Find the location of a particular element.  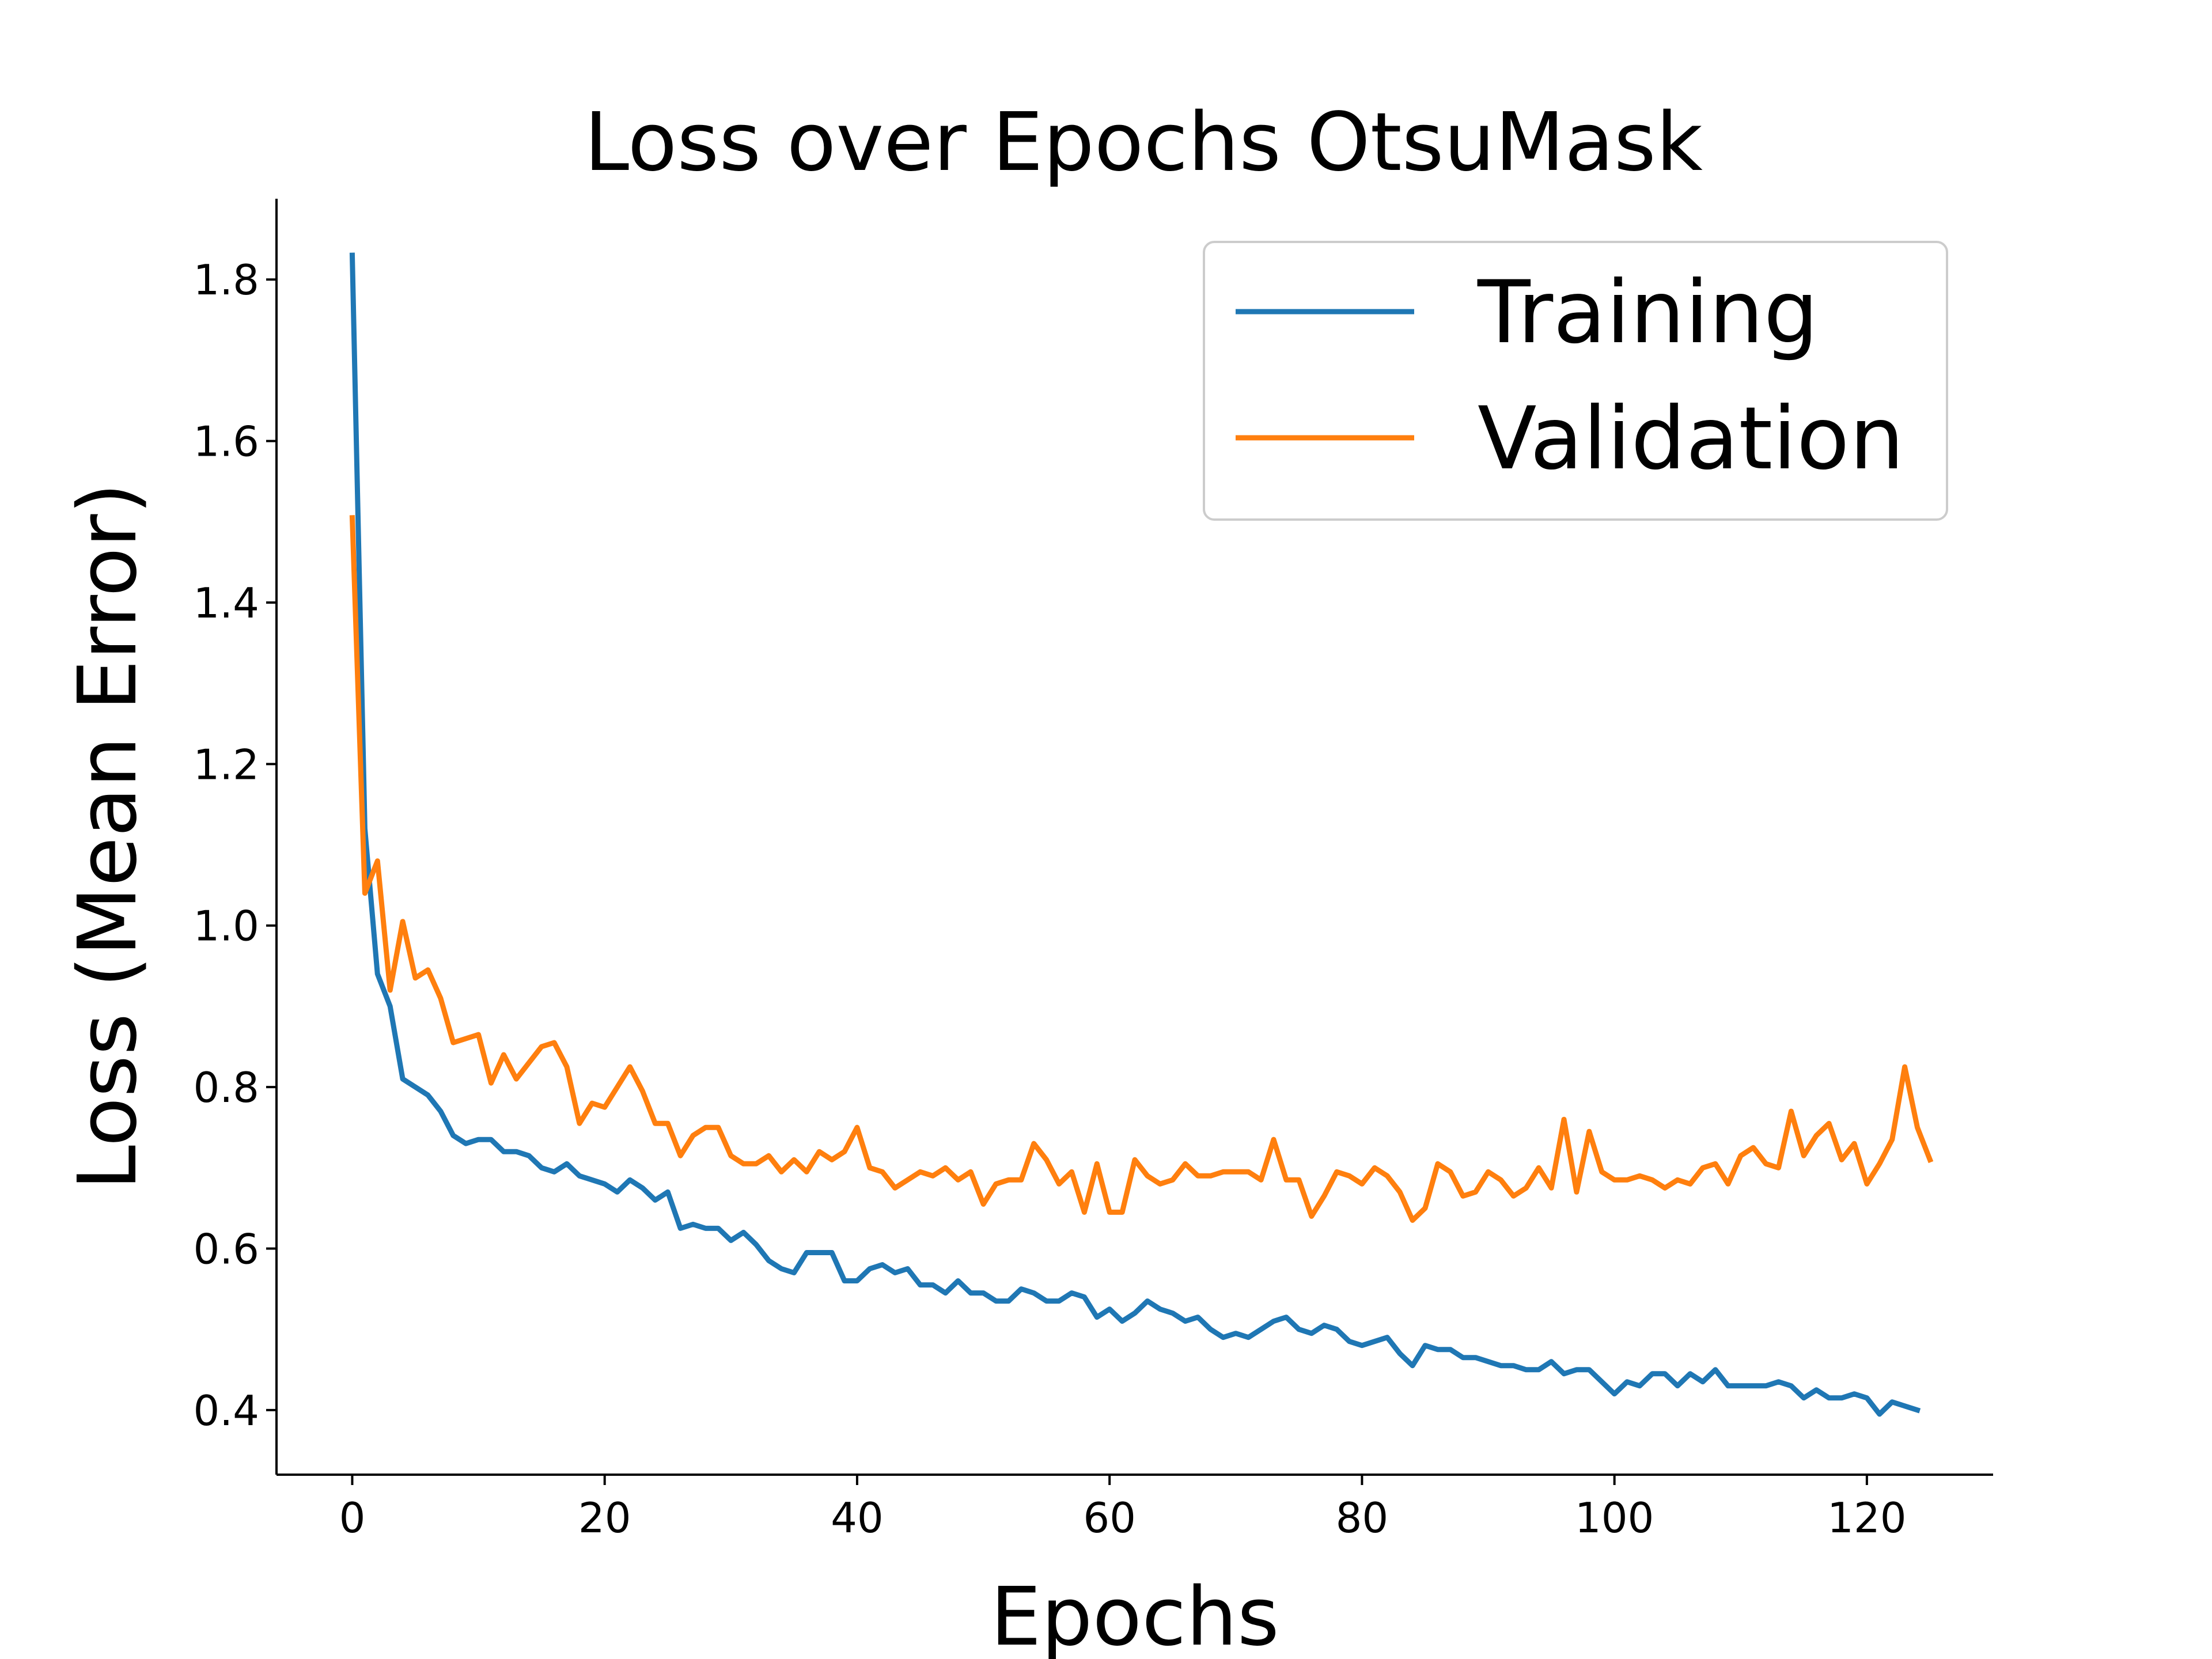

chart-title: Loss over Epochs OtsuMask is located at coordinates (1143, 143).